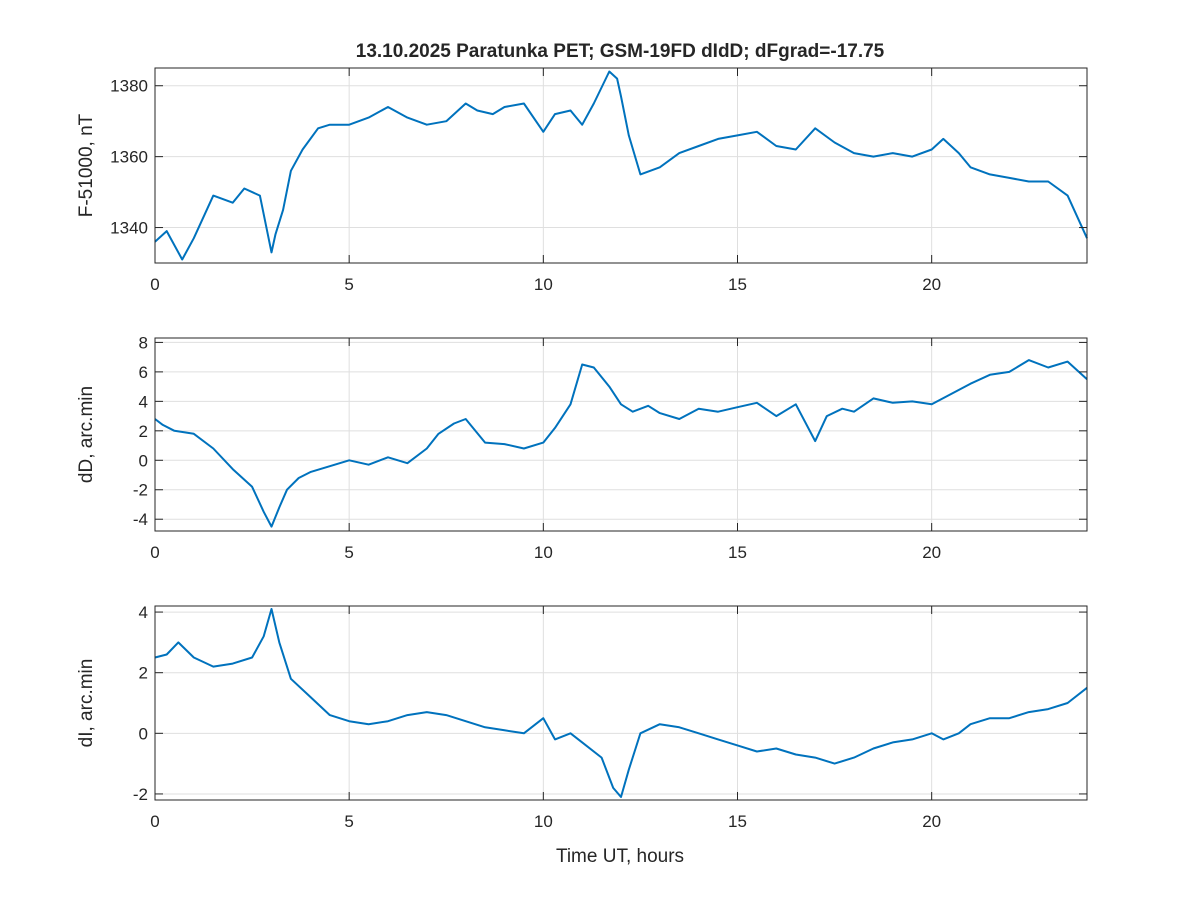 This screenshot has height=900, width=1200. I want to click on y-axis-label: F-51000, nT, so click(86, 165).